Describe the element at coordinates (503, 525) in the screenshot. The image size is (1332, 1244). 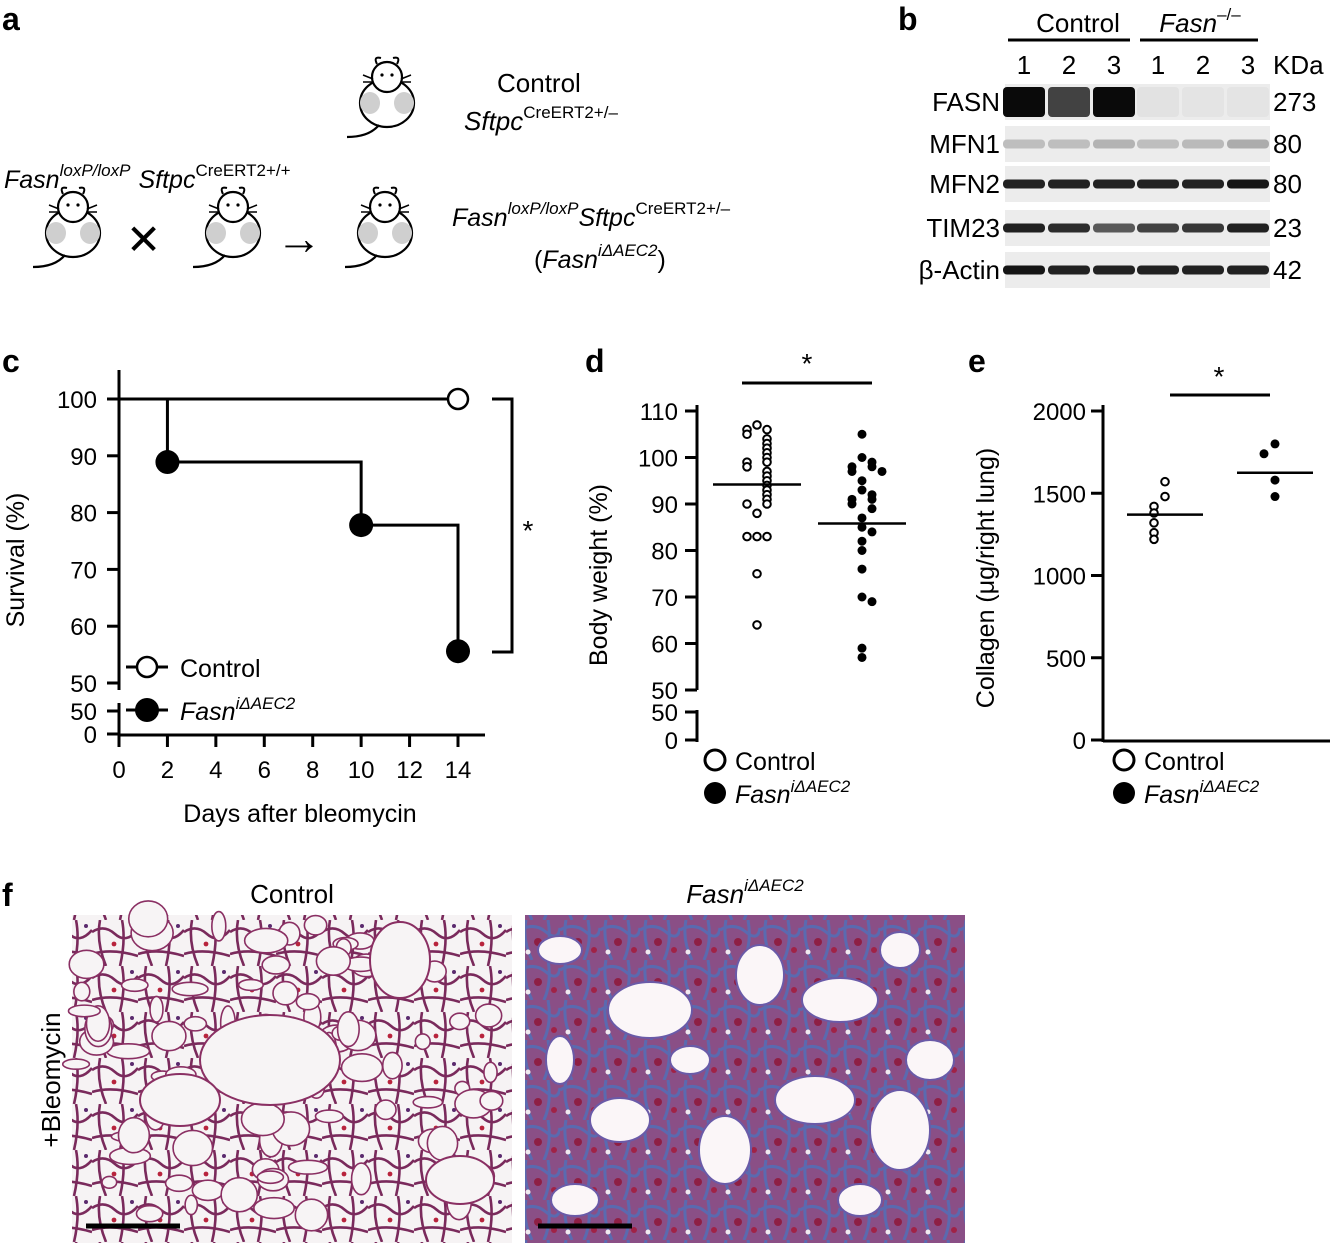
I see `significance-bracket` at that location.